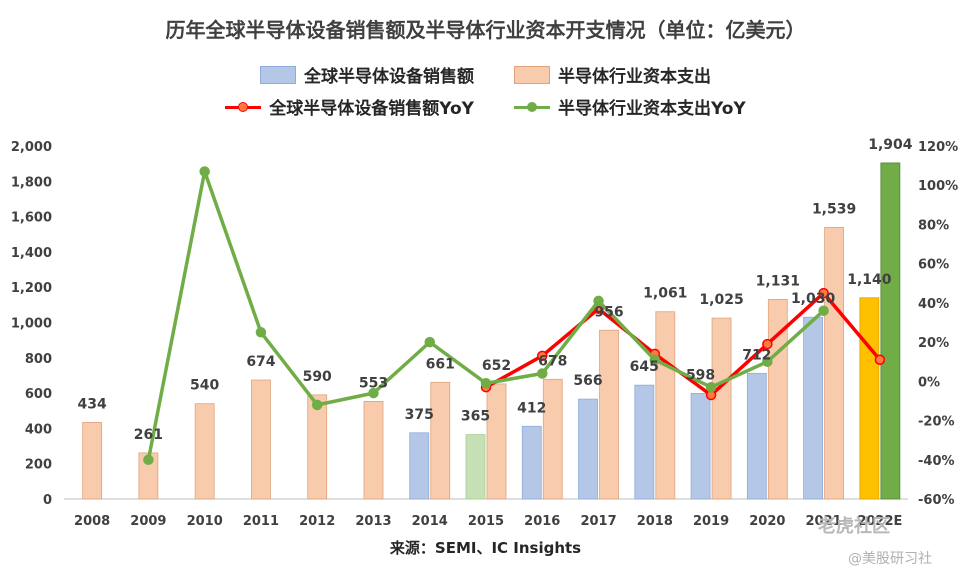 The image size is (971, 579). What do you see at coordinates (389, 77) in the screenshot?
I see `legend-label-equip: 全球半导体设备销售额` at bounding box center [389, 77].